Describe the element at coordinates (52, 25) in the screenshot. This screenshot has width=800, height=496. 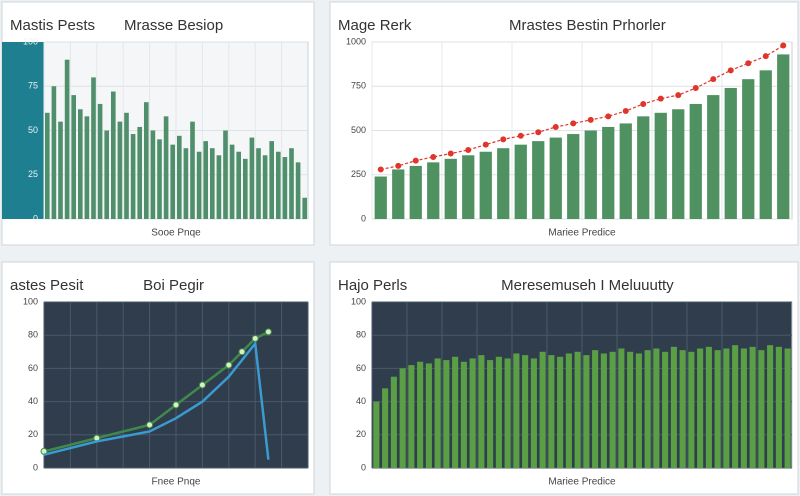
I see `panel-heading: Mastis Pests` at that location.